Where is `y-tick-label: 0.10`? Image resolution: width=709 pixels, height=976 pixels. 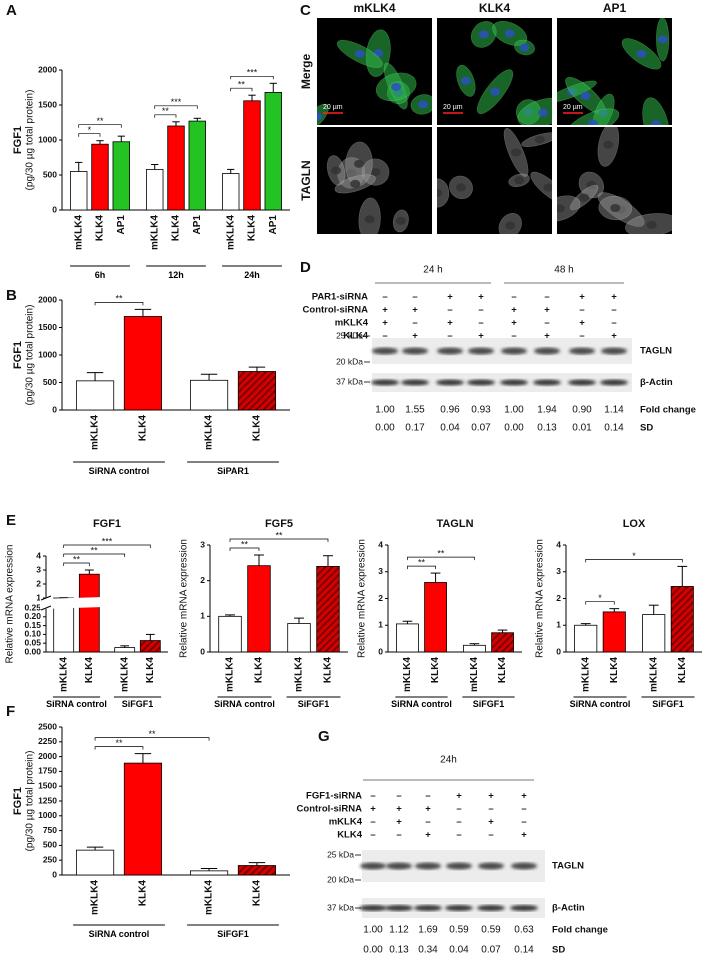 y-tick-label: 0.10 is located at coordinates (32, 634).